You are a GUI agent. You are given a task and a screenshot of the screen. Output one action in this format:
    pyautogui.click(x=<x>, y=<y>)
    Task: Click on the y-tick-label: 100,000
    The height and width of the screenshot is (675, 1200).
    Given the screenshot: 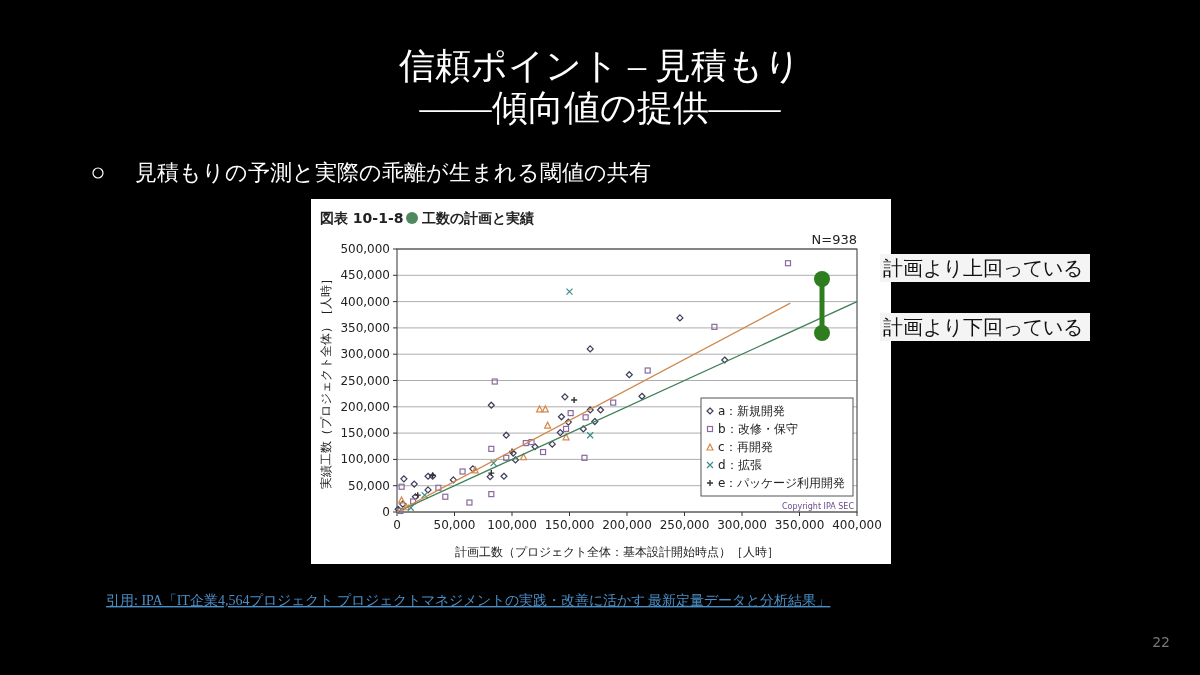 What is the action you would take?
    pyautogui.click(x=365, y=459)
    